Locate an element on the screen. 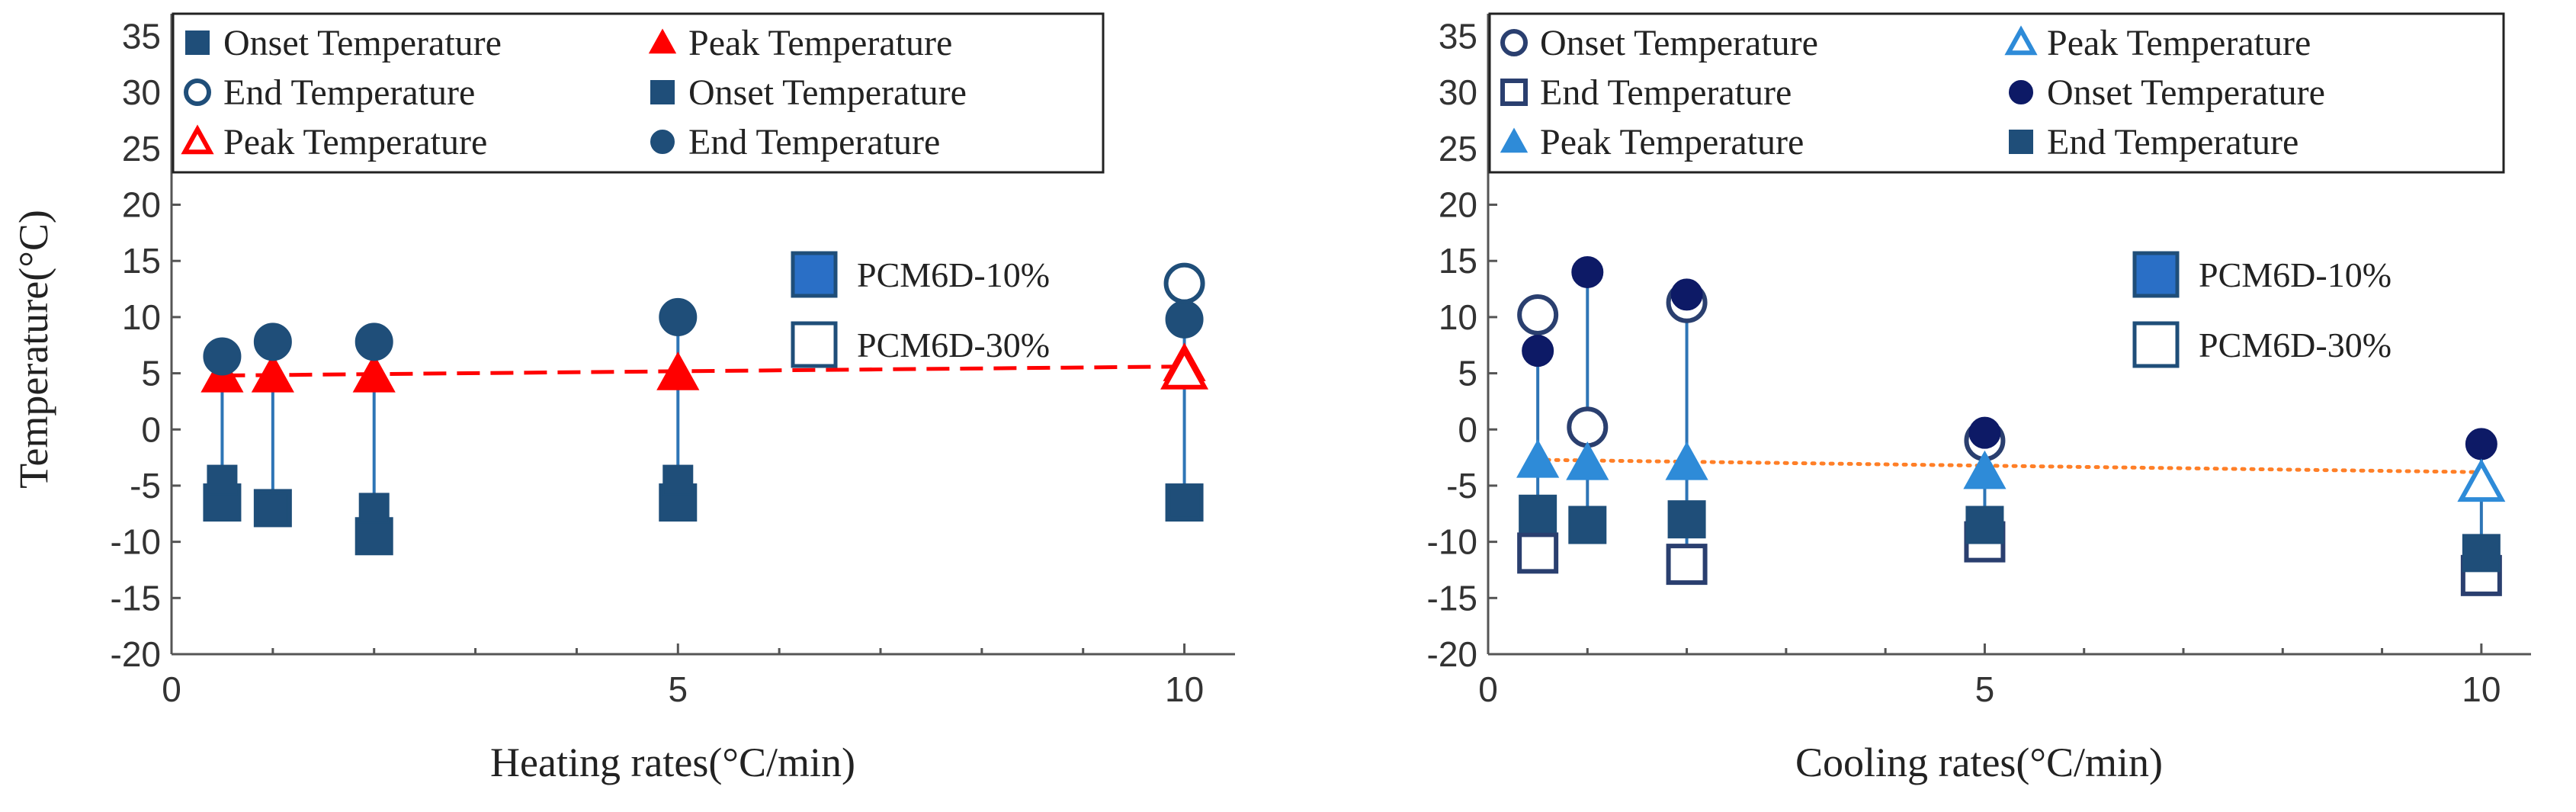 This screenshot has height=812, width=2576. y-axis-title: Temperature(°C) is located at coordinates (33, 349).